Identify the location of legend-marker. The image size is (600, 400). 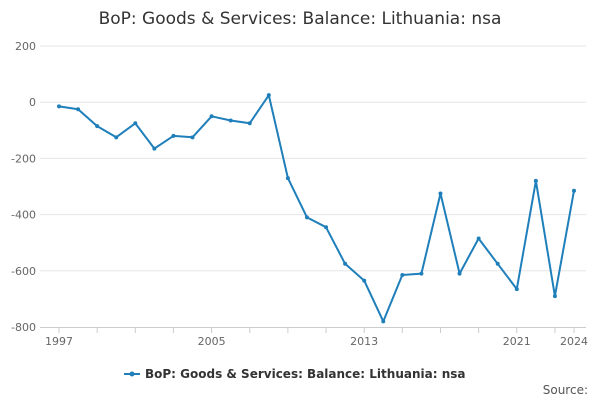
(132, 374).